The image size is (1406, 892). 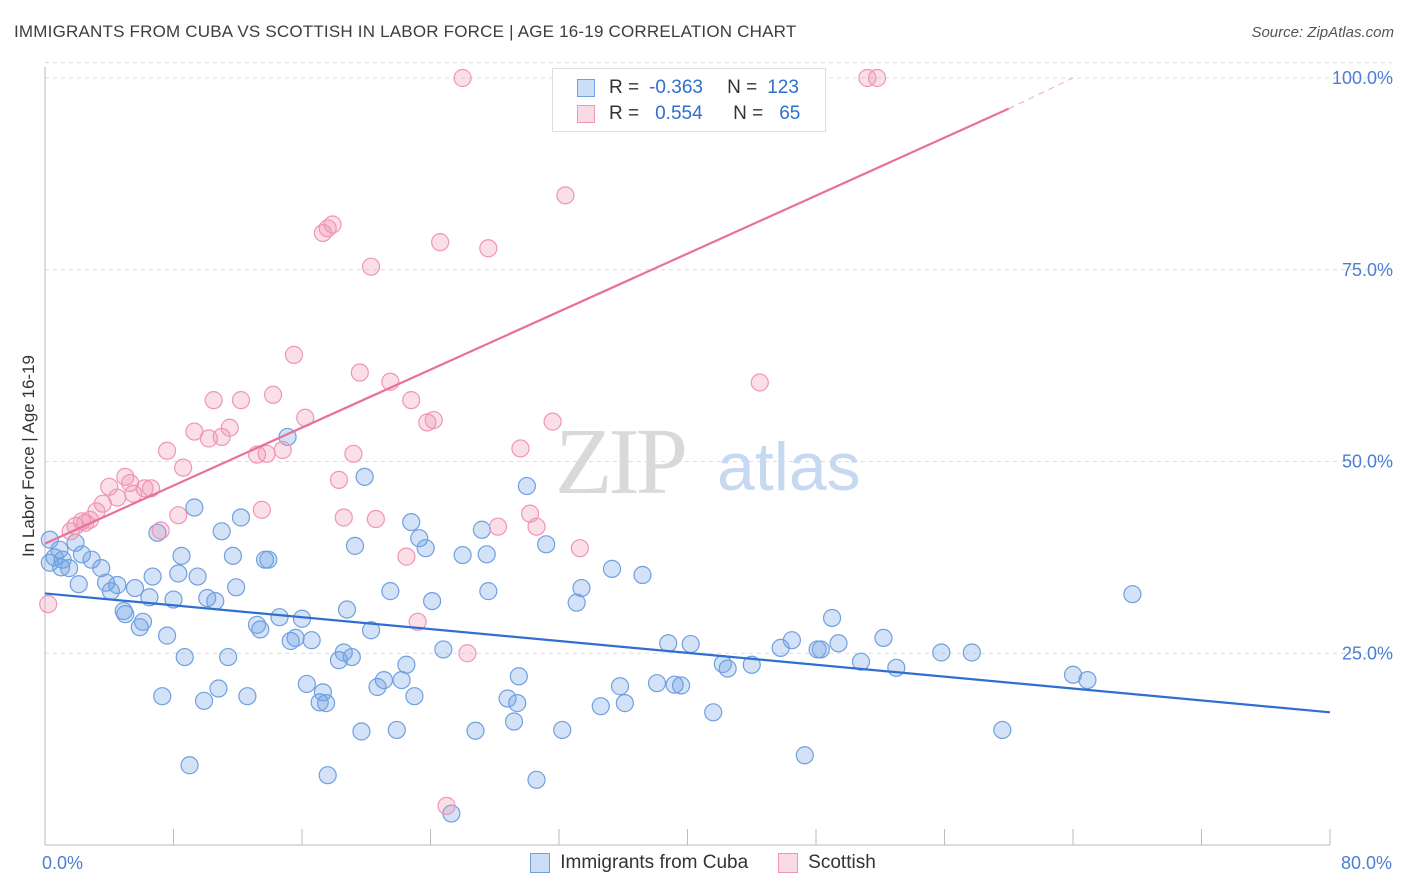 I want to click on x-tick-label-max: 80.0%, so click(x=1366, y=863).